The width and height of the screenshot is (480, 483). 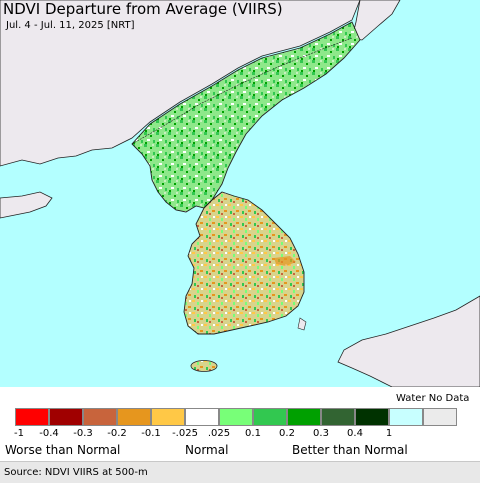 I want to click on south-korea-hotspot, so click(x=285, y=261).